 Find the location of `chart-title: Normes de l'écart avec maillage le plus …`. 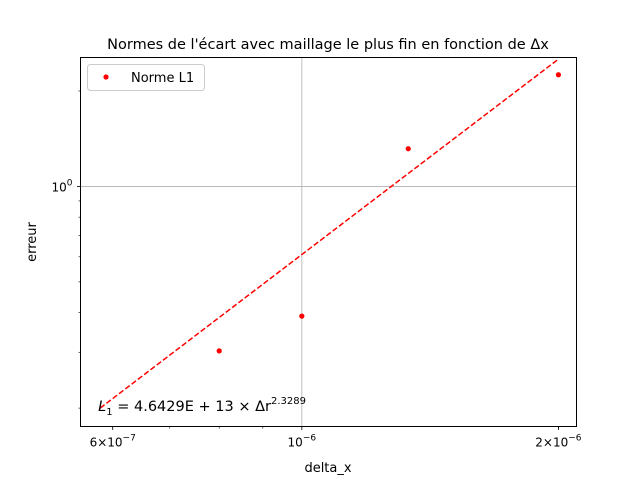

chart-title: Normes de l'écart avec maillage le plus … is located at coordinates (328, 45).